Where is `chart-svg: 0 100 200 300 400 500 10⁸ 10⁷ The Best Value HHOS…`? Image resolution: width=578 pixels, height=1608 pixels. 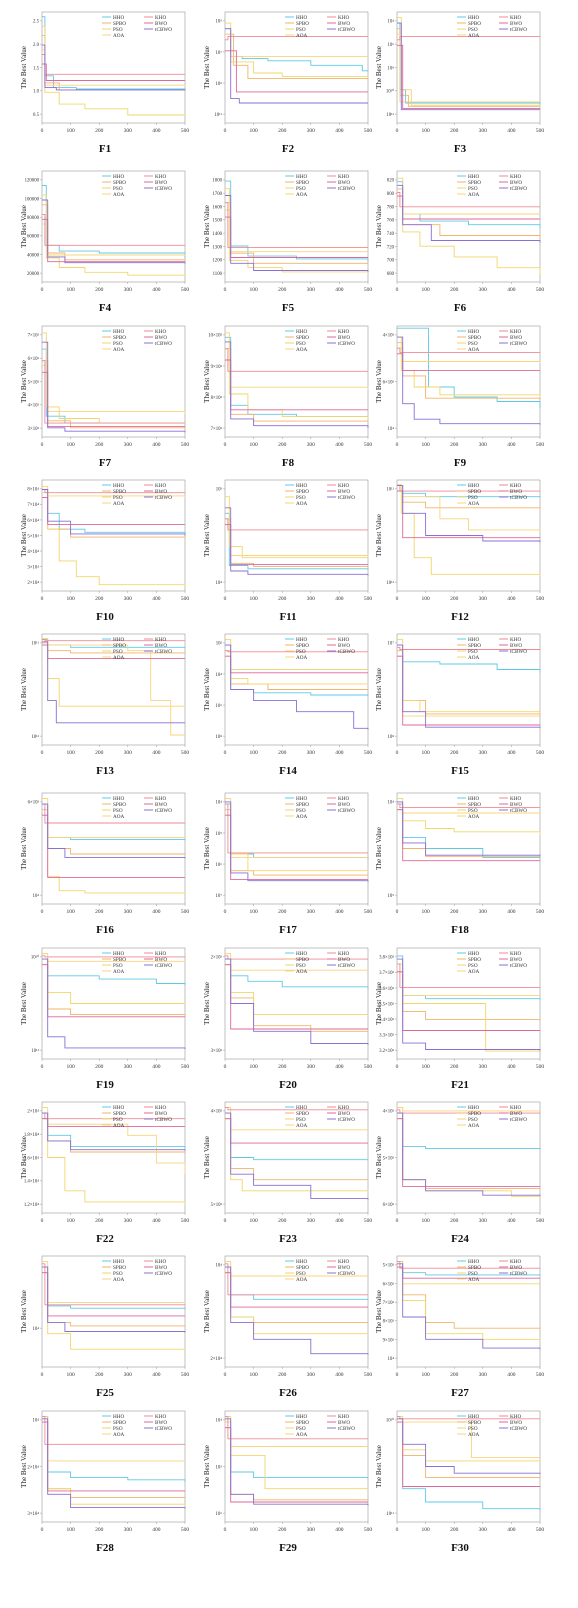
chart-svg: 0 100 200 300 400 500 10⁸ 10⁷ The Best Value HHOS… is located at coordinates (459, 694).